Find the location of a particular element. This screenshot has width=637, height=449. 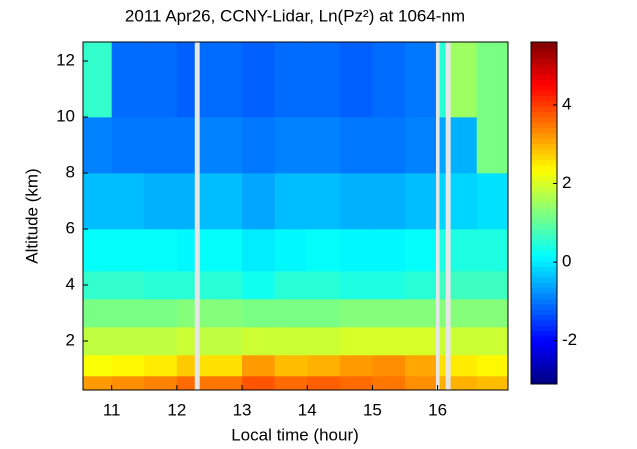

y-tick-label: 12 is located at coordinates (65, 60).